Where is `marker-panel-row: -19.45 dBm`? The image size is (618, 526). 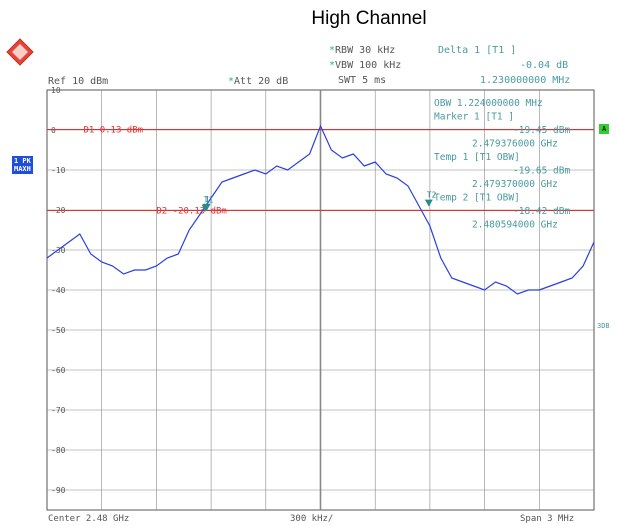 marker-panel-row: -19.45 dBm is located at coordinates (541, 130).